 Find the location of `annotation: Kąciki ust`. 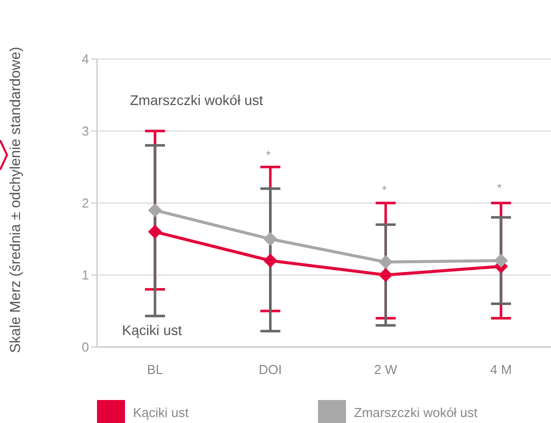

annotation: Kąciki ust is located at coordinates (152, 330).